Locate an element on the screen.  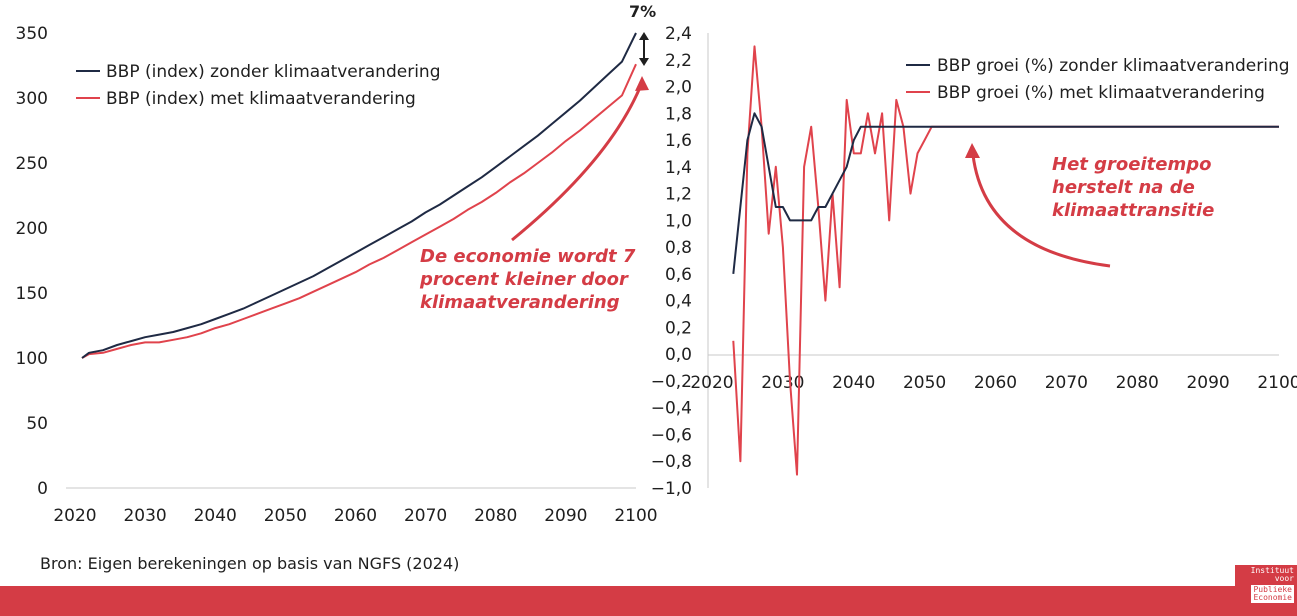
right-x-tick-label: 2040 is located at coordinates (853, 383).